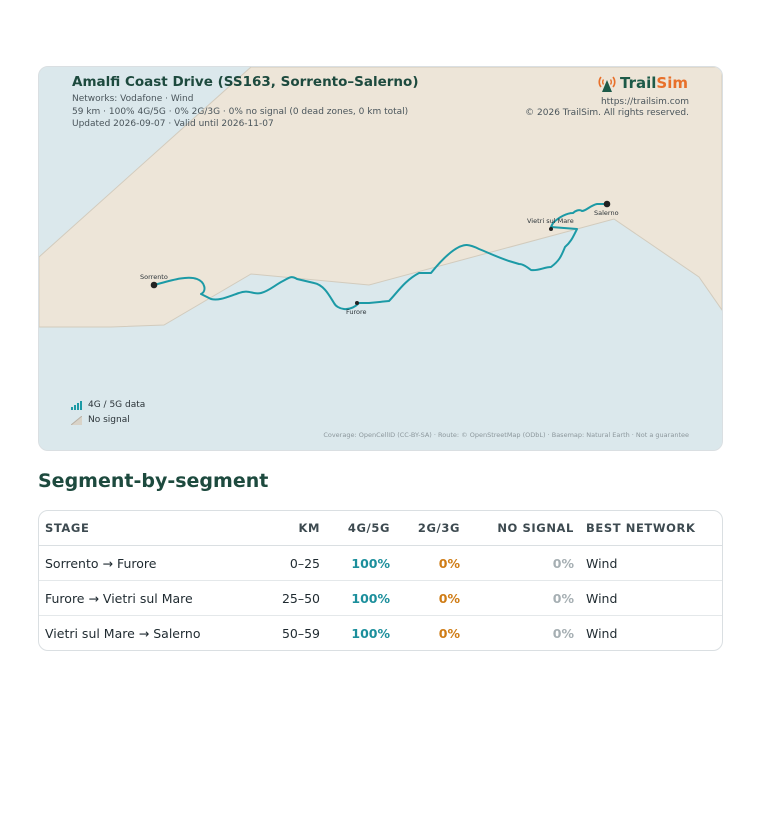  What do you see at coordinates (654, 83) in the screenshot?
I see `brand-name: TrailSim` at bounding box center [654, 83].